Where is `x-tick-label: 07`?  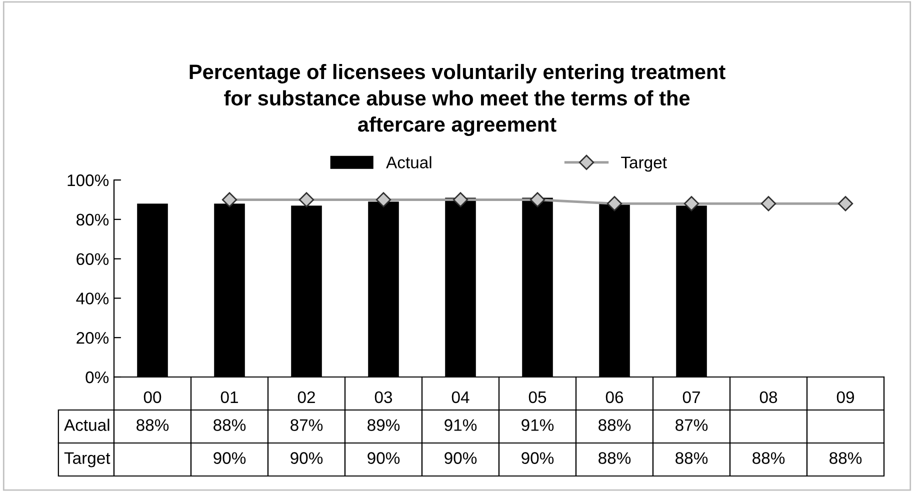
x-tick-label: 07 is located at coordinates (691, 397).